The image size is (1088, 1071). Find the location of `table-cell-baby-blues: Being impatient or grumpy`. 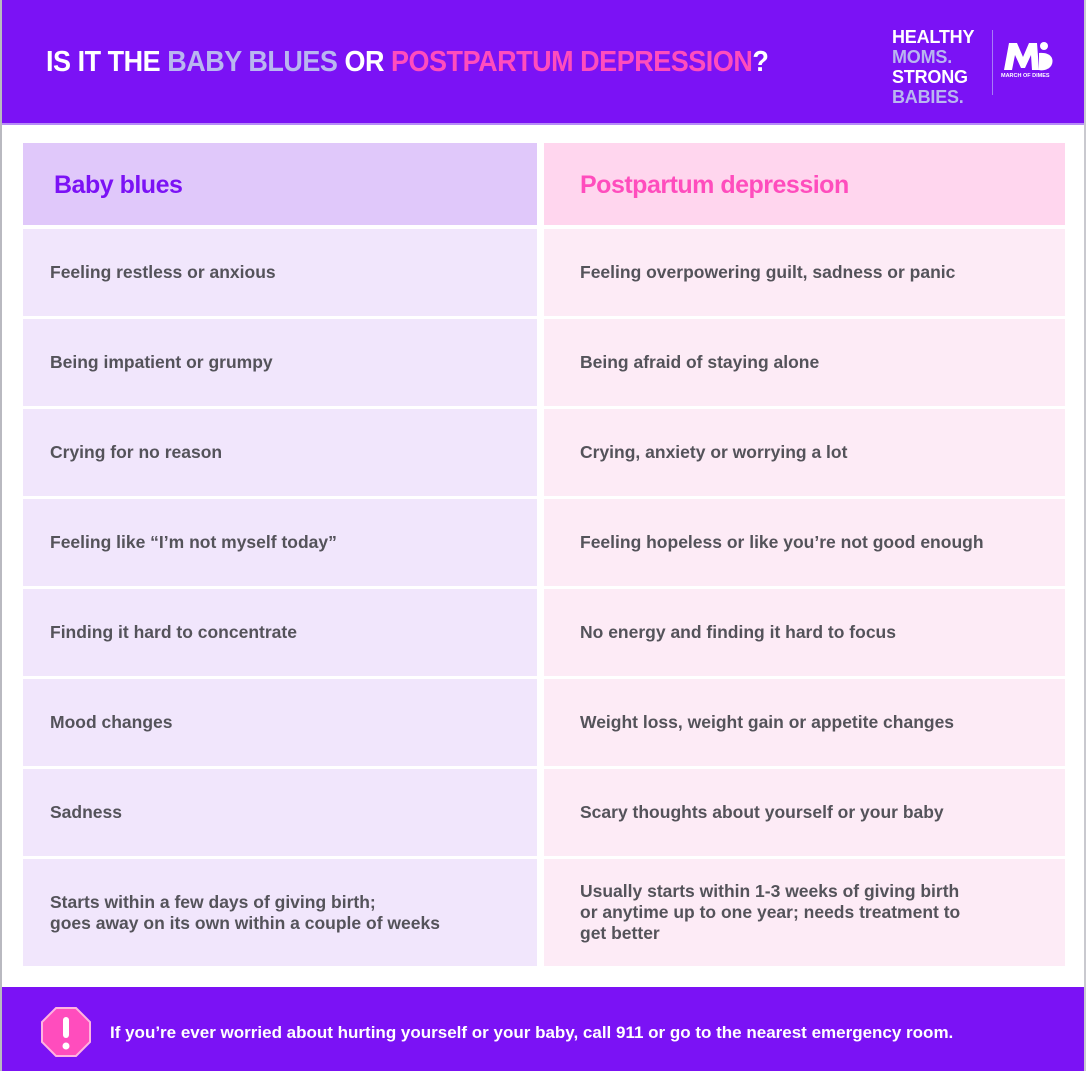

table-cell-baby-blues: Being impatient or grumpy is located at coordinates (280, 362).